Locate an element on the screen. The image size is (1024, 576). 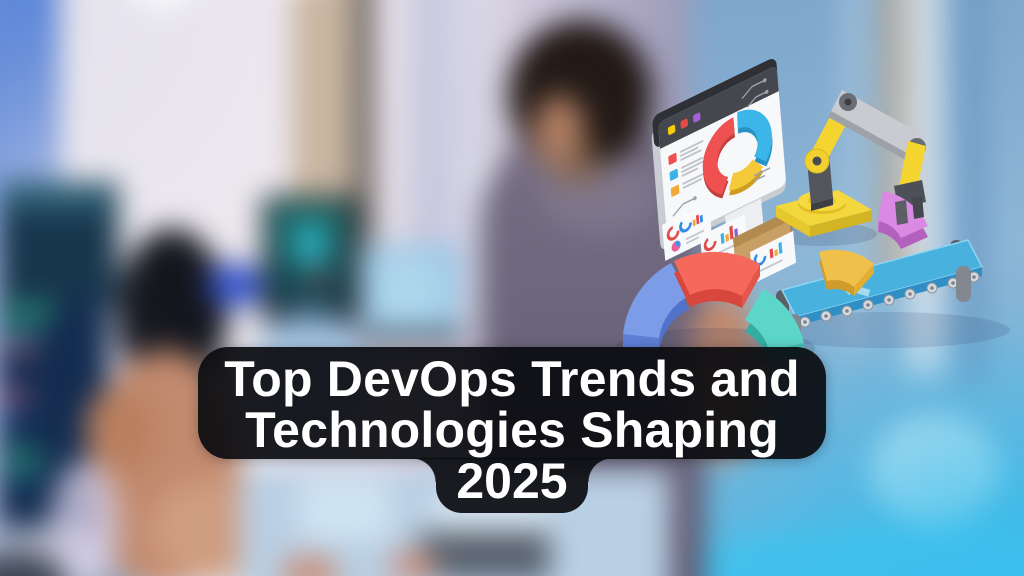
bg-dark-pole is located at coordinates (363, 122).